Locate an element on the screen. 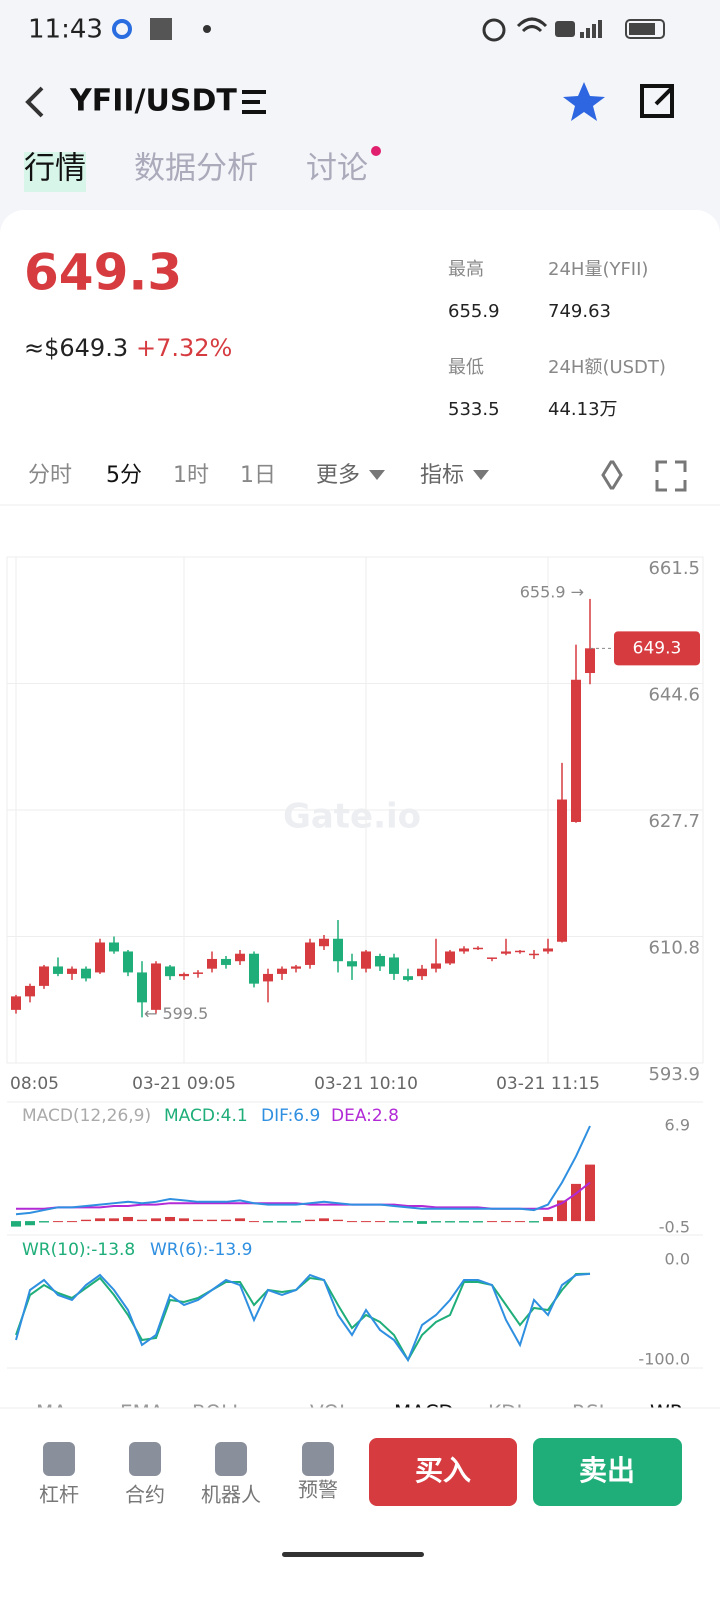 The width and height of the screenshot is (720, 1600). dea-value: DEA:2.8 is located at coordinates (365, 1116).